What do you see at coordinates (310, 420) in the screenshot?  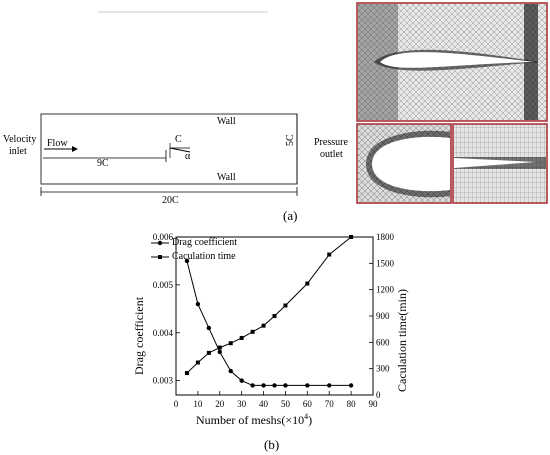 I see `x-axis-label-close: )` at bounding box center [310, 420].